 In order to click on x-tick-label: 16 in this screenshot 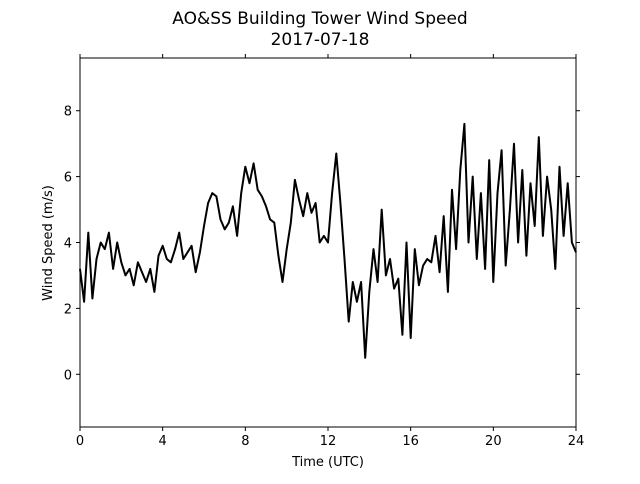, I will do `click(410, 441)`.